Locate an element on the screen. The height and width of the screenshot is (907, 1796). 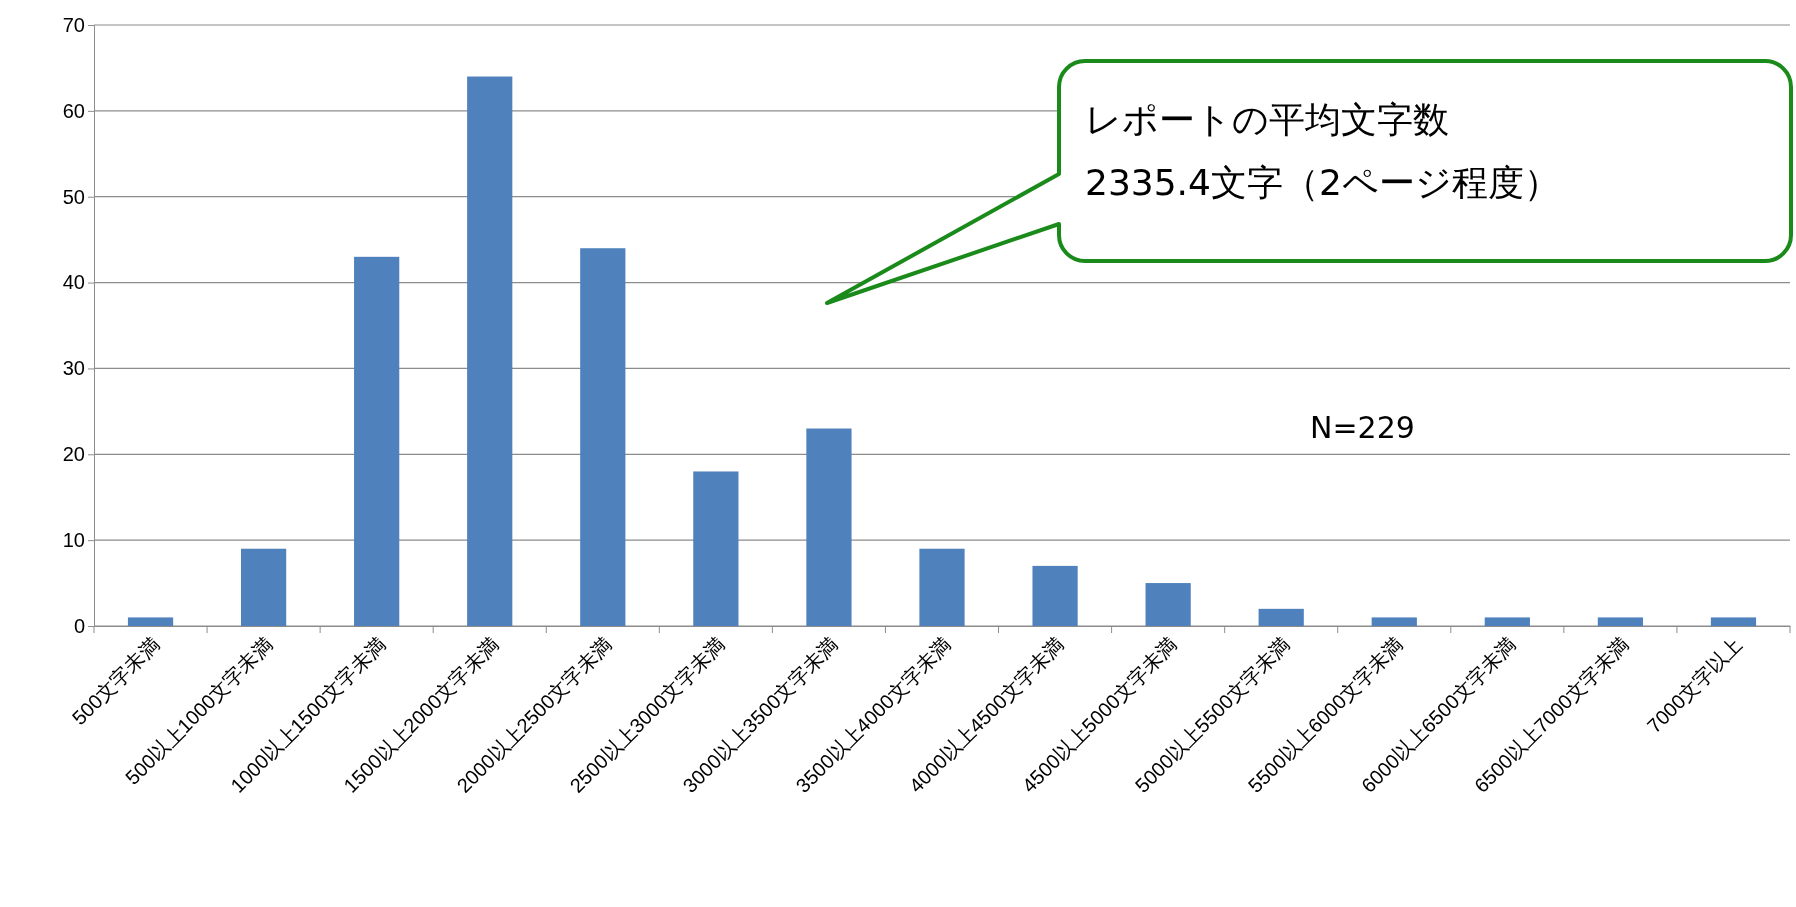
y-tick-label: 30 is located at coordinates (73, 368).